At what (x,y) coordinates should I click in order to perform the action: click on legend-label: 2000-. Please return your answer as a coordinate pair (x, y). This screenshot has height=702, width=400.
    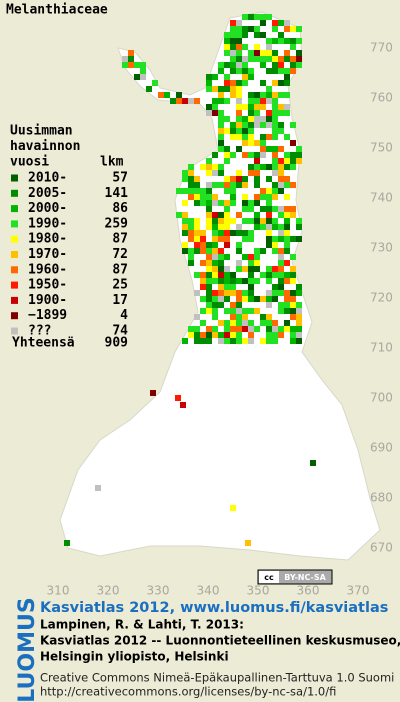
    Looking at the image, I should click on (47, 208).